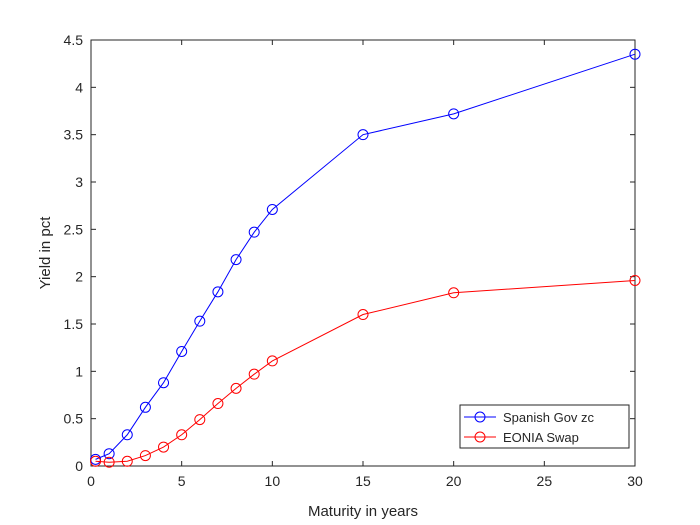  I want to click on legend-box, so click(544, 426).